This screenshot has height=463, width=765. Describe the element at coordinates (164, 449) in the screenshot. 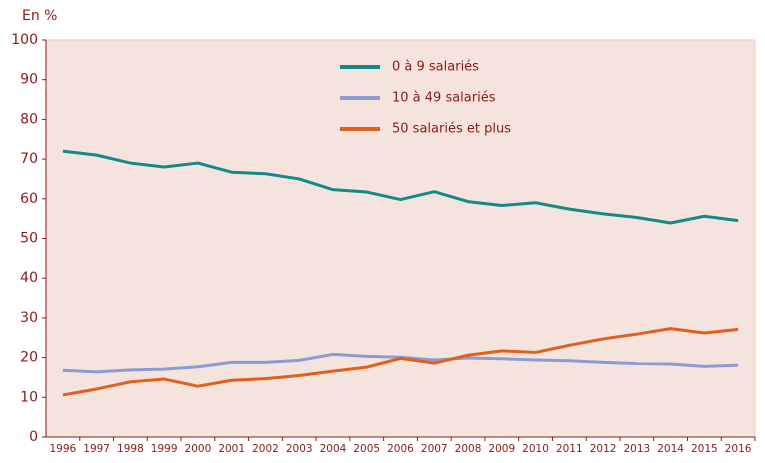

I see `x-tick-label: 1999` at that location.